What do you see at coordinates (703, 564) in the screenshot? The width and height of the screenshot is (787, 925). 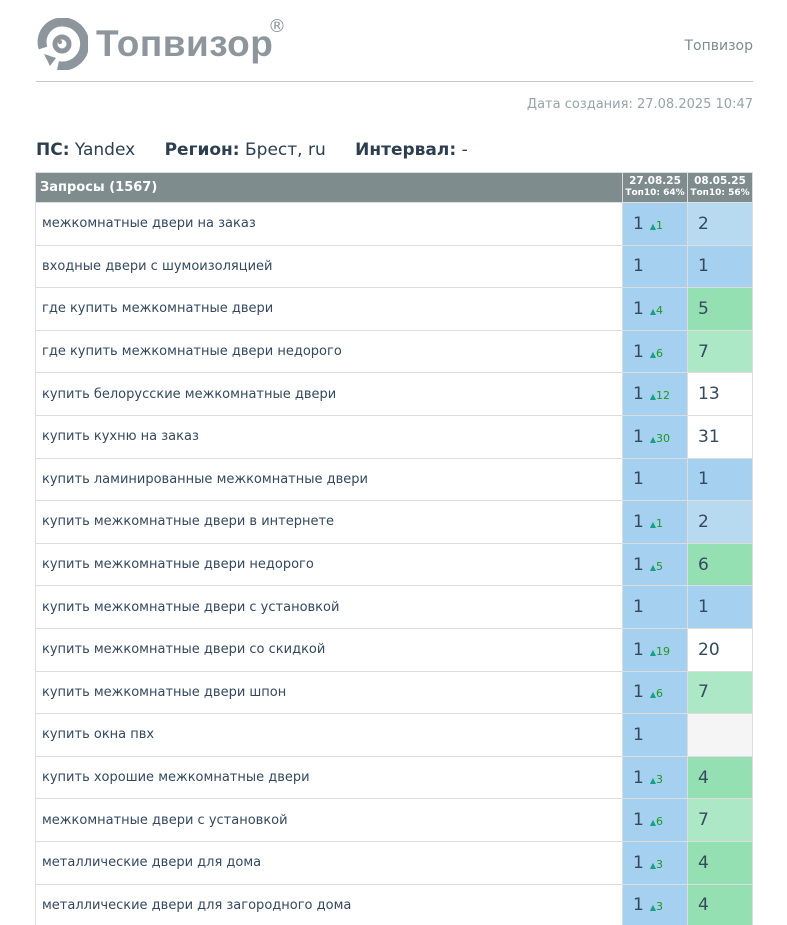 I see `position: 6` at bounding box center [703, 564].